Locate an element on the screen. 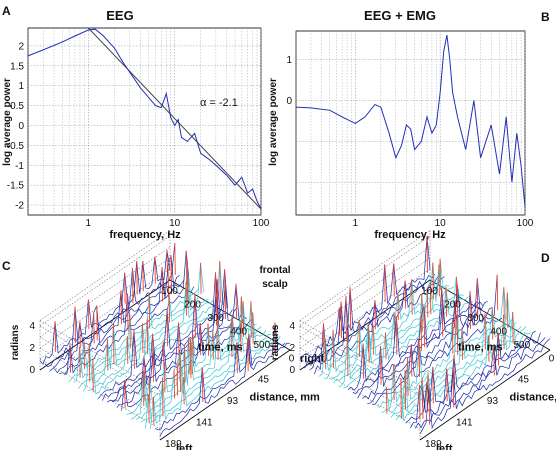 The height and width of the screenshot is (450, 556). z-tick-label: 2 is located at coordinates (32, 348).